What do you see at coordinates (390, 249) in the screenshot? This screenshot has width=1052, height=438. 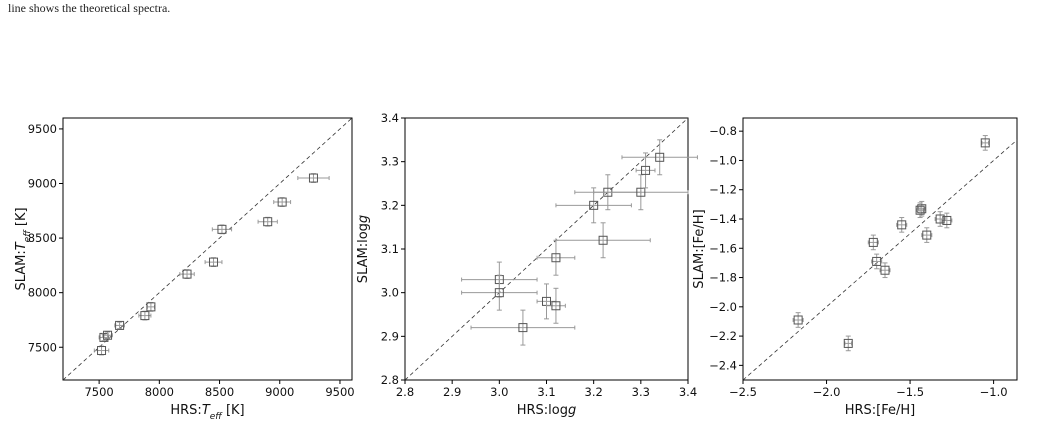 I see `y-tick-label: 3.1` at bounding box center [390, 249].